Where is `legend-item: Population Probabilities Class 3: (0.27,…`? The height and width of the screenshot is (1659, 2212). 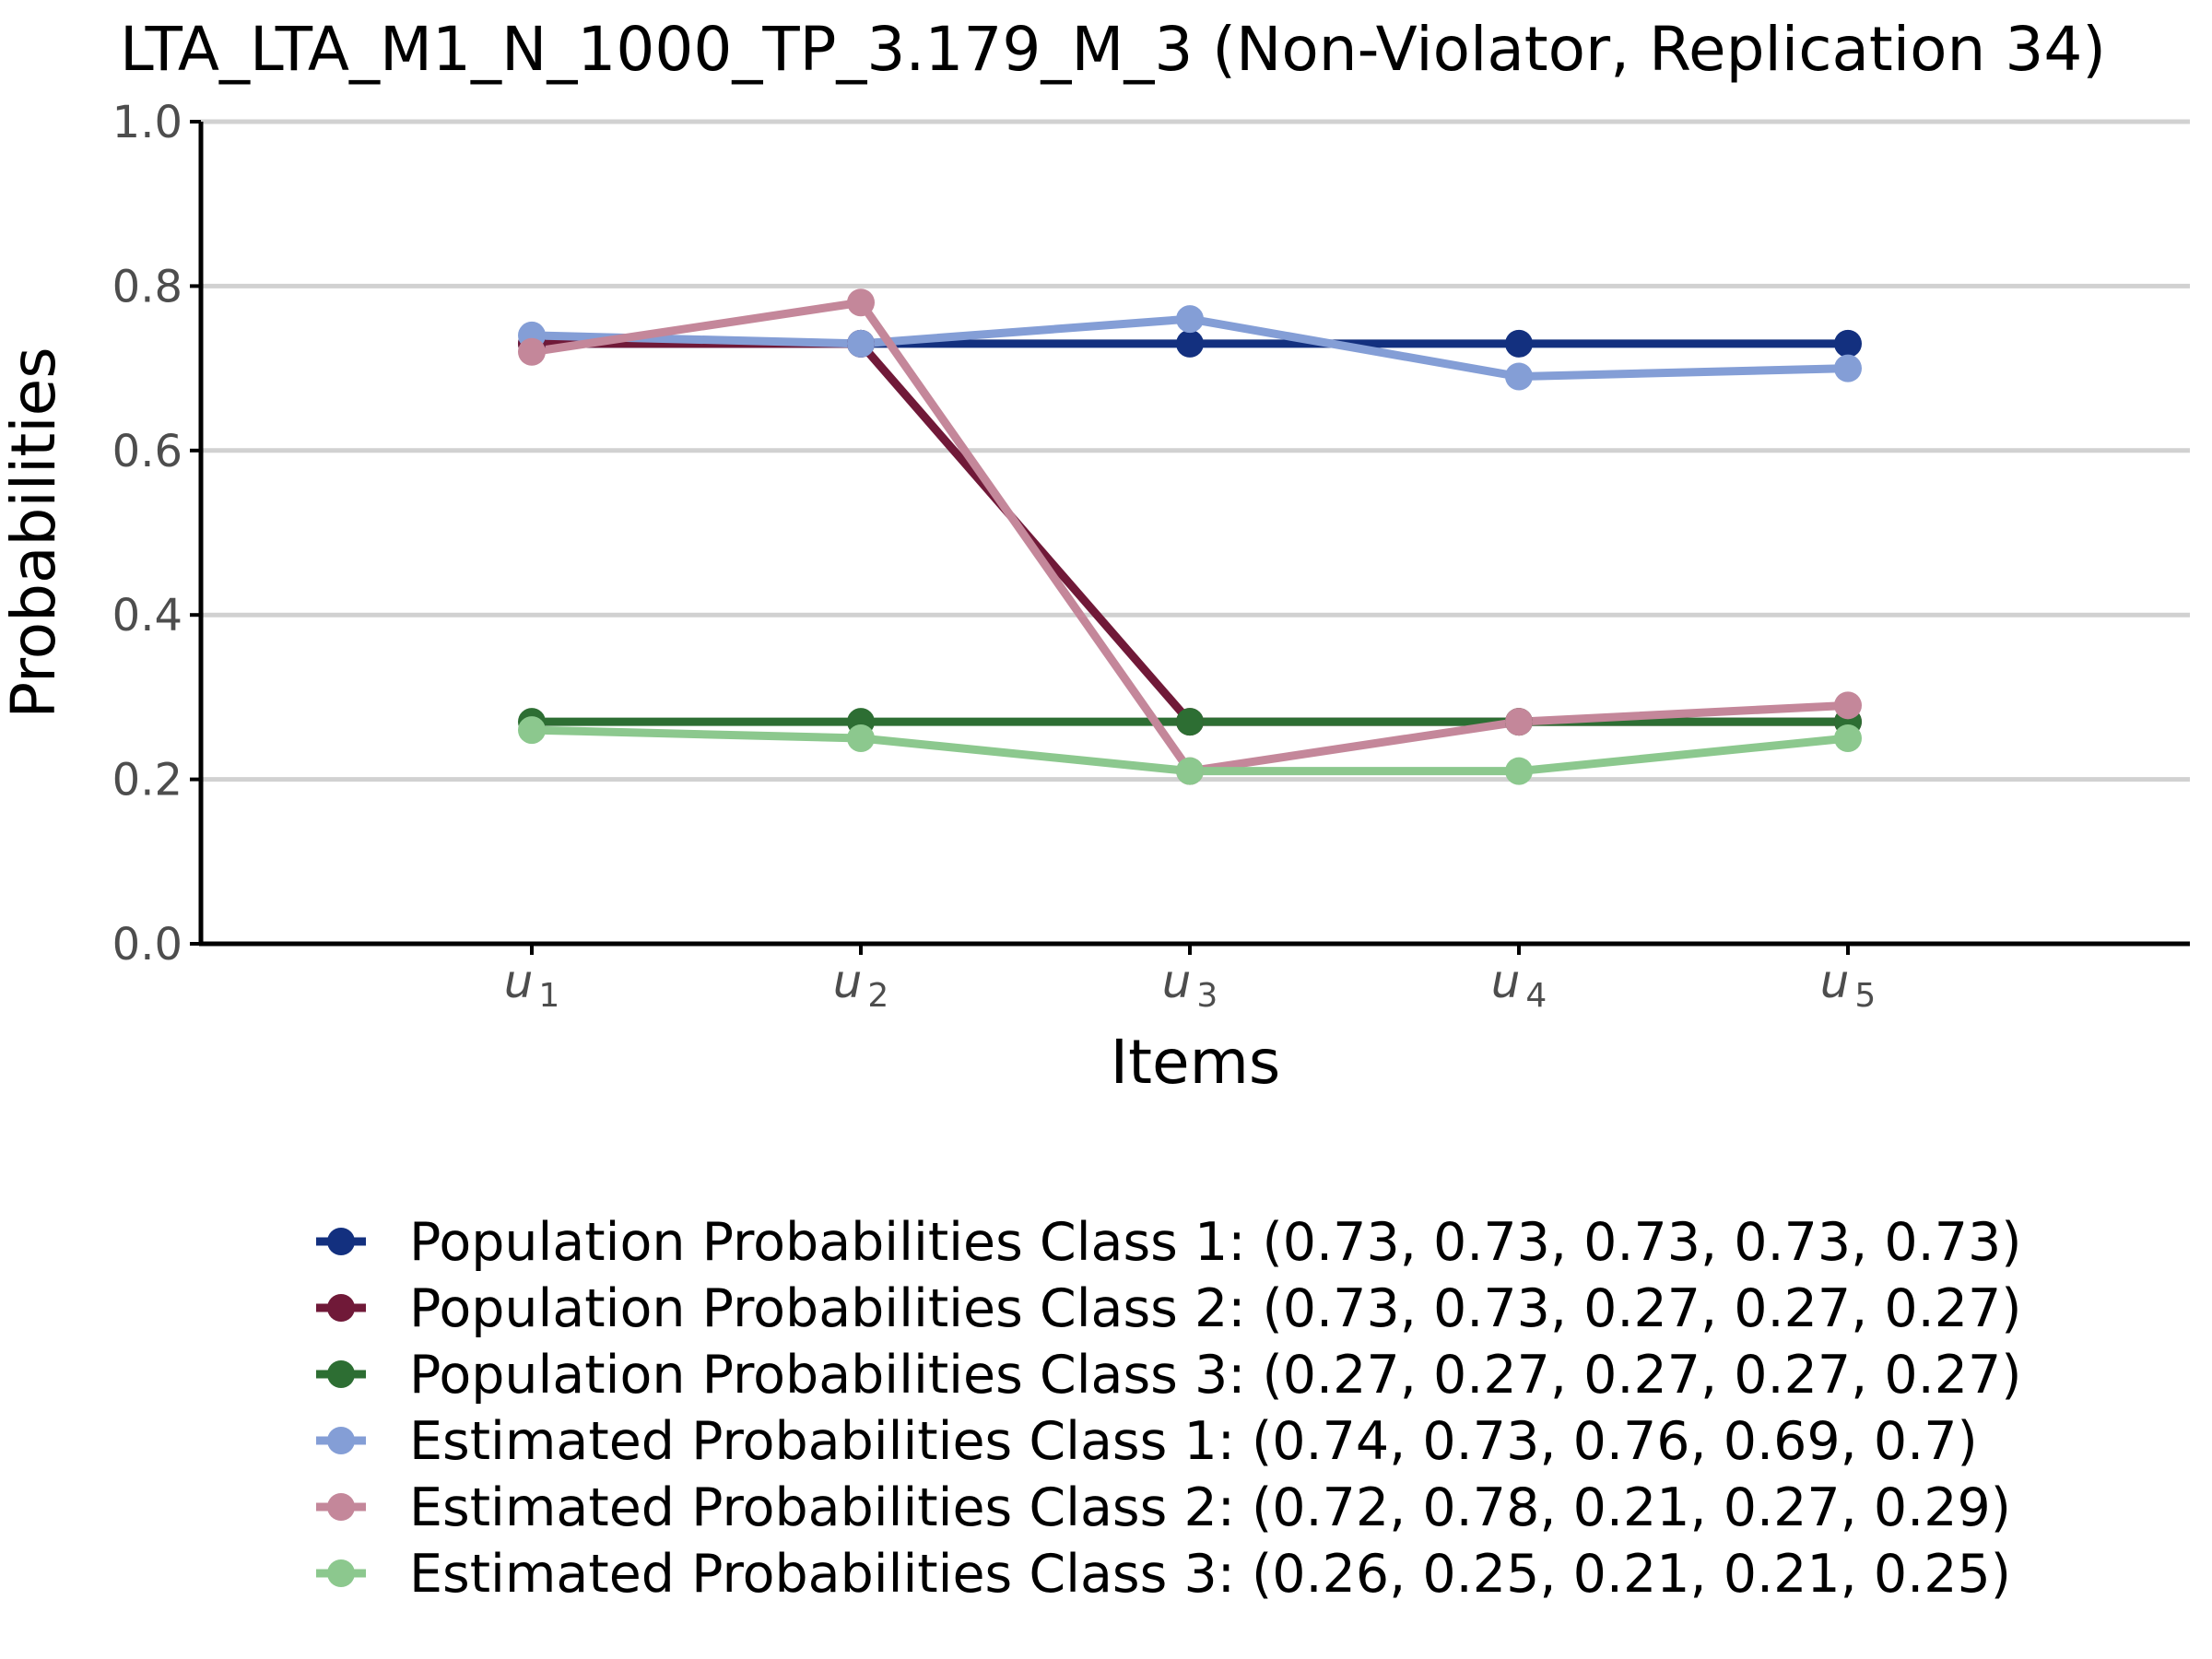 legend-item: Population Probabilities Class 3: (0.27,… is located at coordinates (1169, 1375).